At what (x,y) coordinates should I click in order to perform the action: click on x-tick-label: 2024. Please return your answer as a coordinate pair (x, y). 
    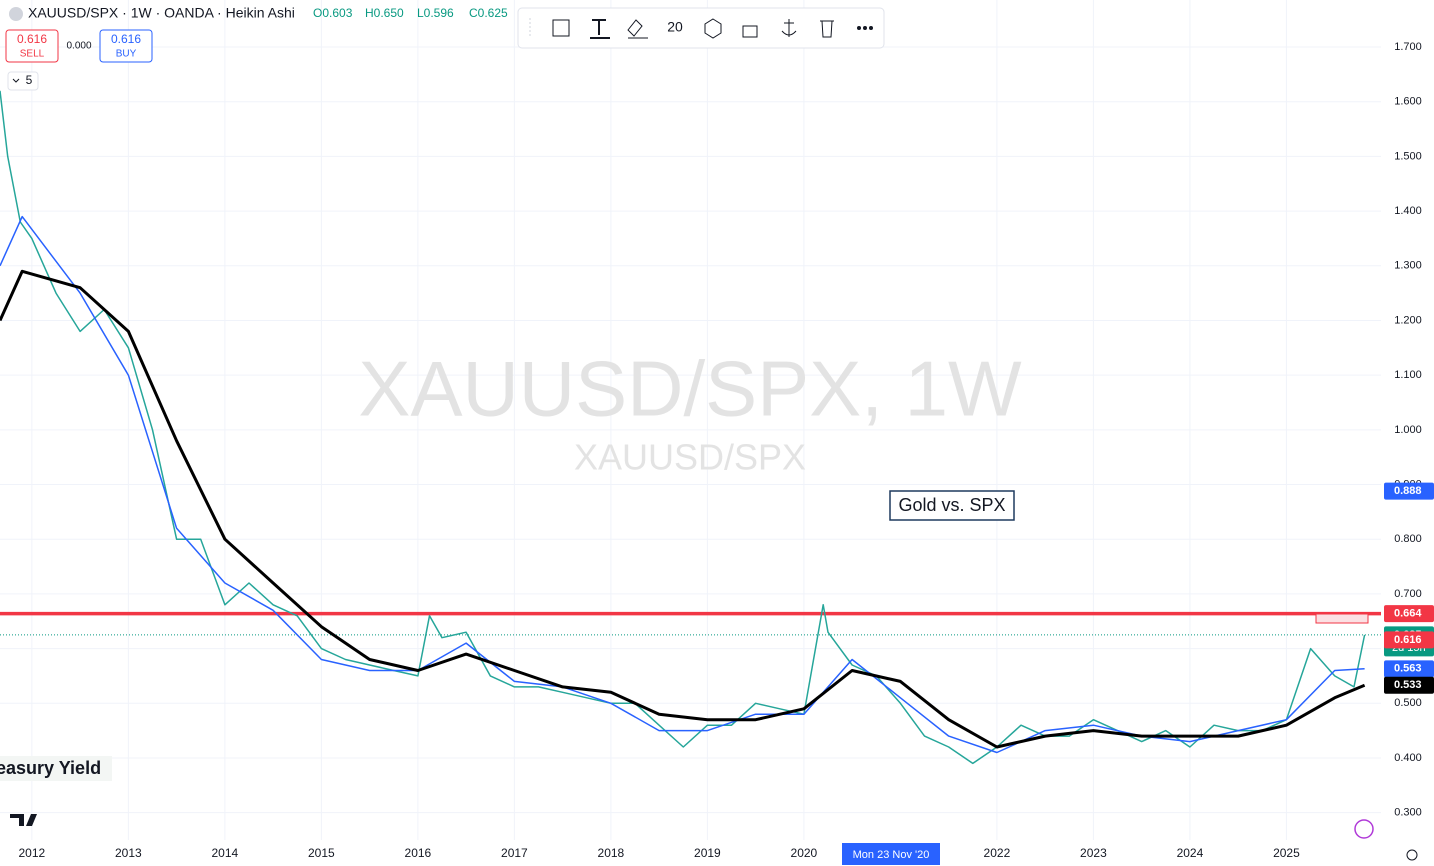
    Looking at the image, I should click on (1190, 853).